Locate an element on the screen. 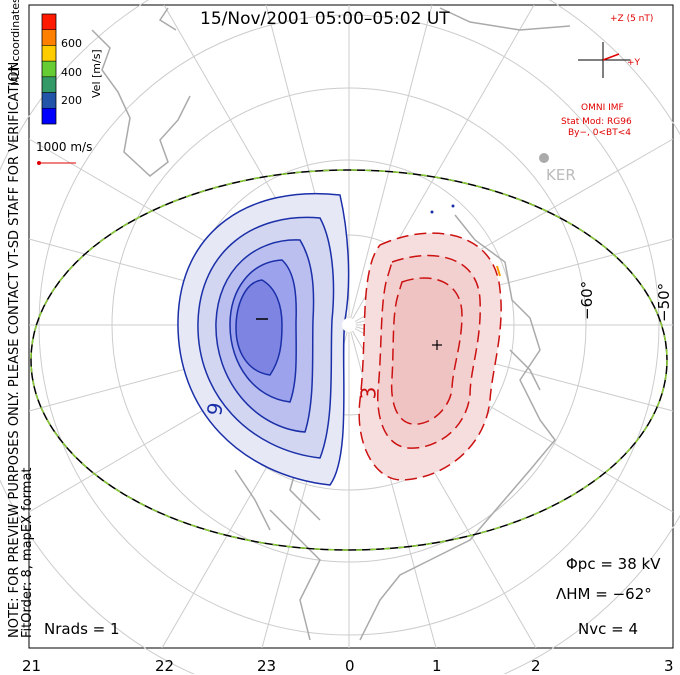 The image size is (680, 675). hm-boundary-latitude: ΛHM = −62° is located at coordinates (604, 594).